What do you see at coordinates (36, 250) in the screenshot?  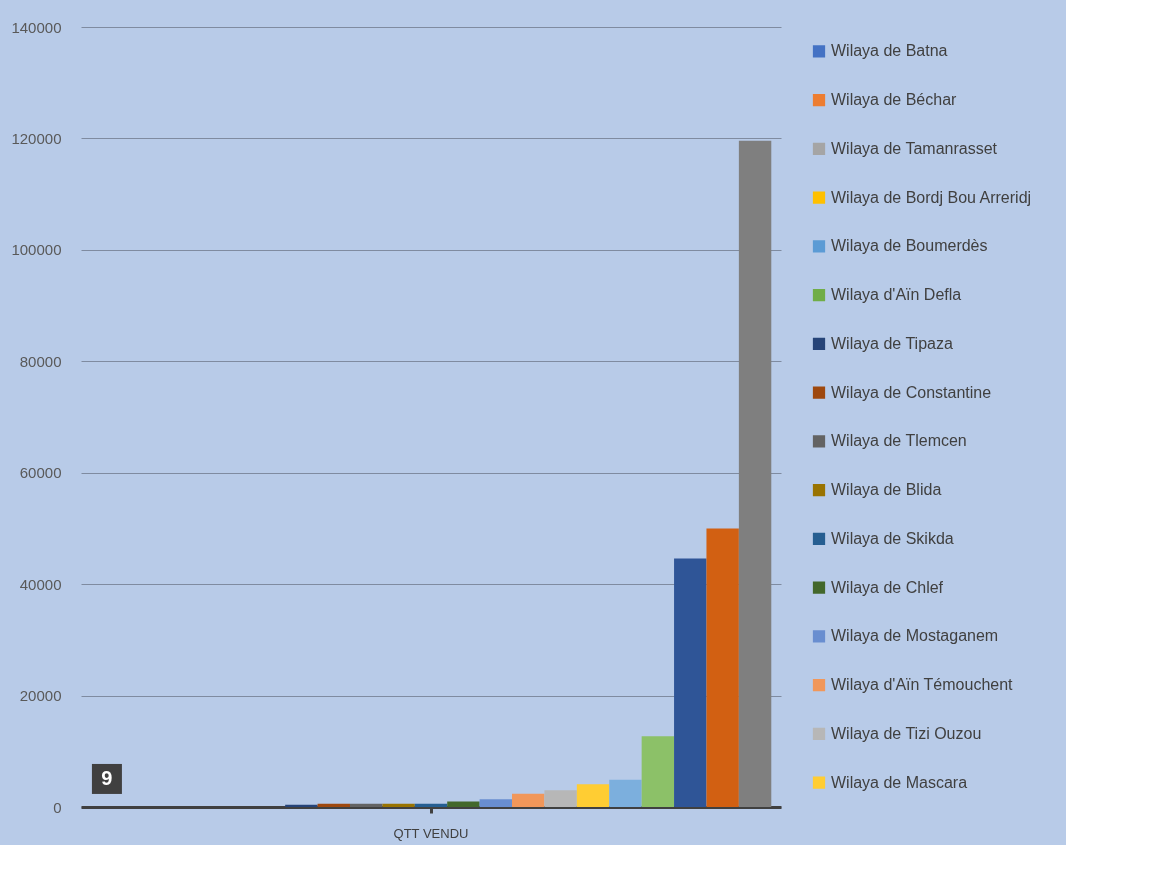 I see `y-tick-label: 100000` at bounding box center [36, 250].